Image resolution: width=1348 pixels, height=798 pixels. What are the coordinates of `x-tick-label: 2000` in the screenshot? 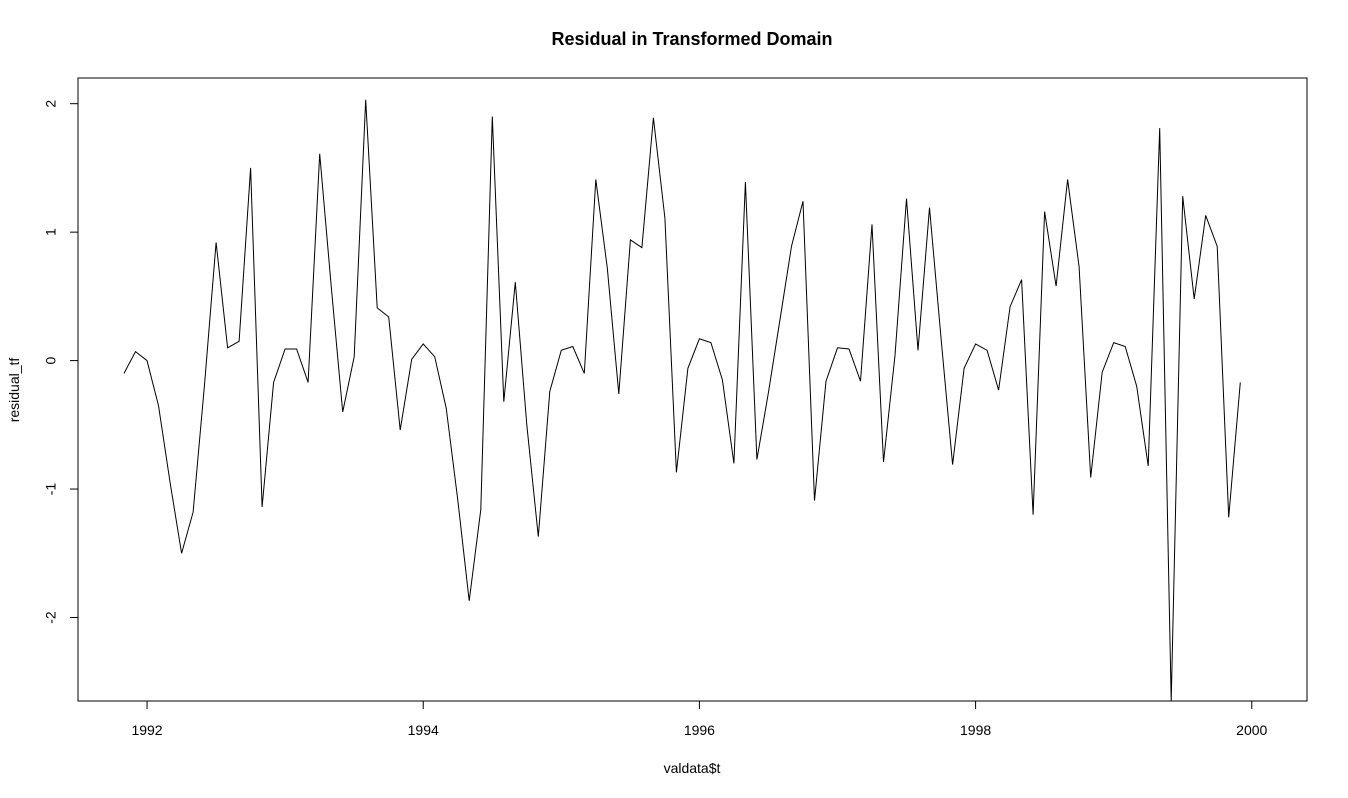 It's located at (1251, 730).